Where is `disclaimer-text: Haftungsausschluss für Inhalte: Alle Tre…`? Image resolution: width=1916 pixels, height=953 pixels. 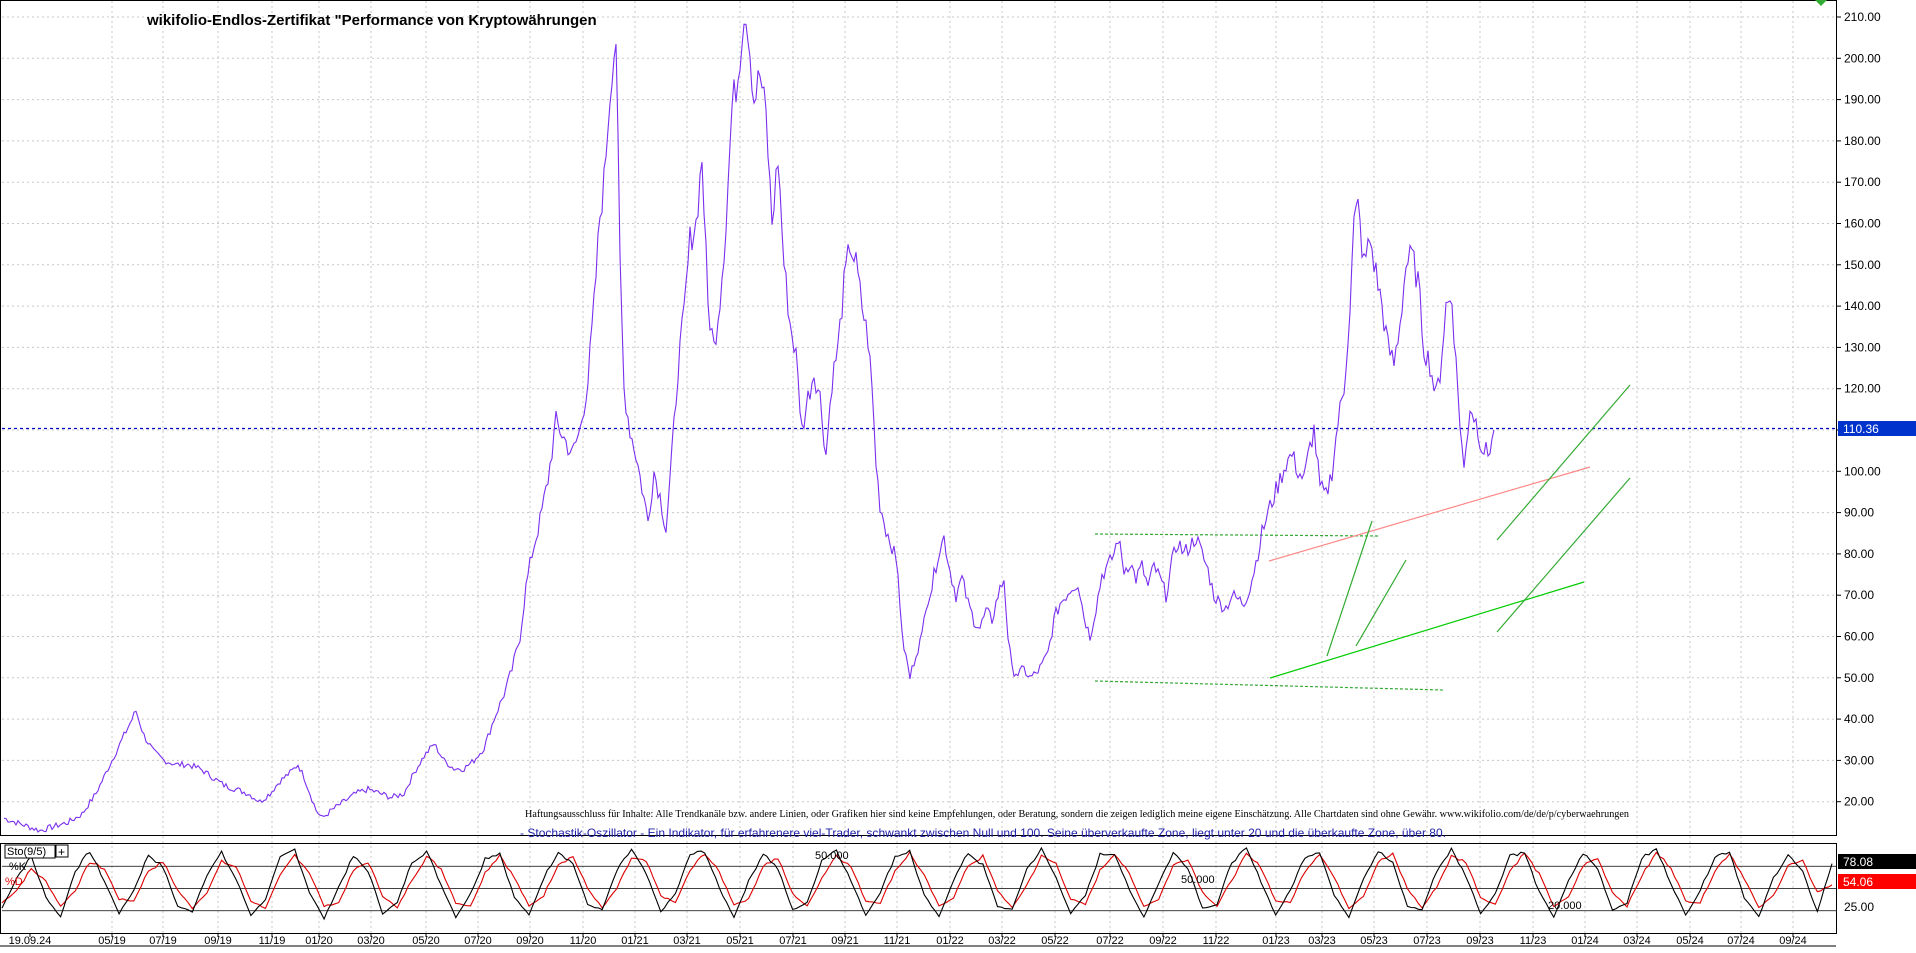 disclaimer-text: Haftungsausschluss für Inhalte: Alle Tre… is located at coordinates (1077, 814).